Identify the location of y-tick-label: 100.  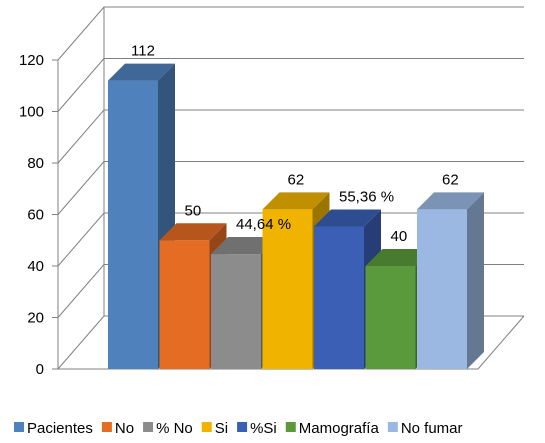
(31, 112).